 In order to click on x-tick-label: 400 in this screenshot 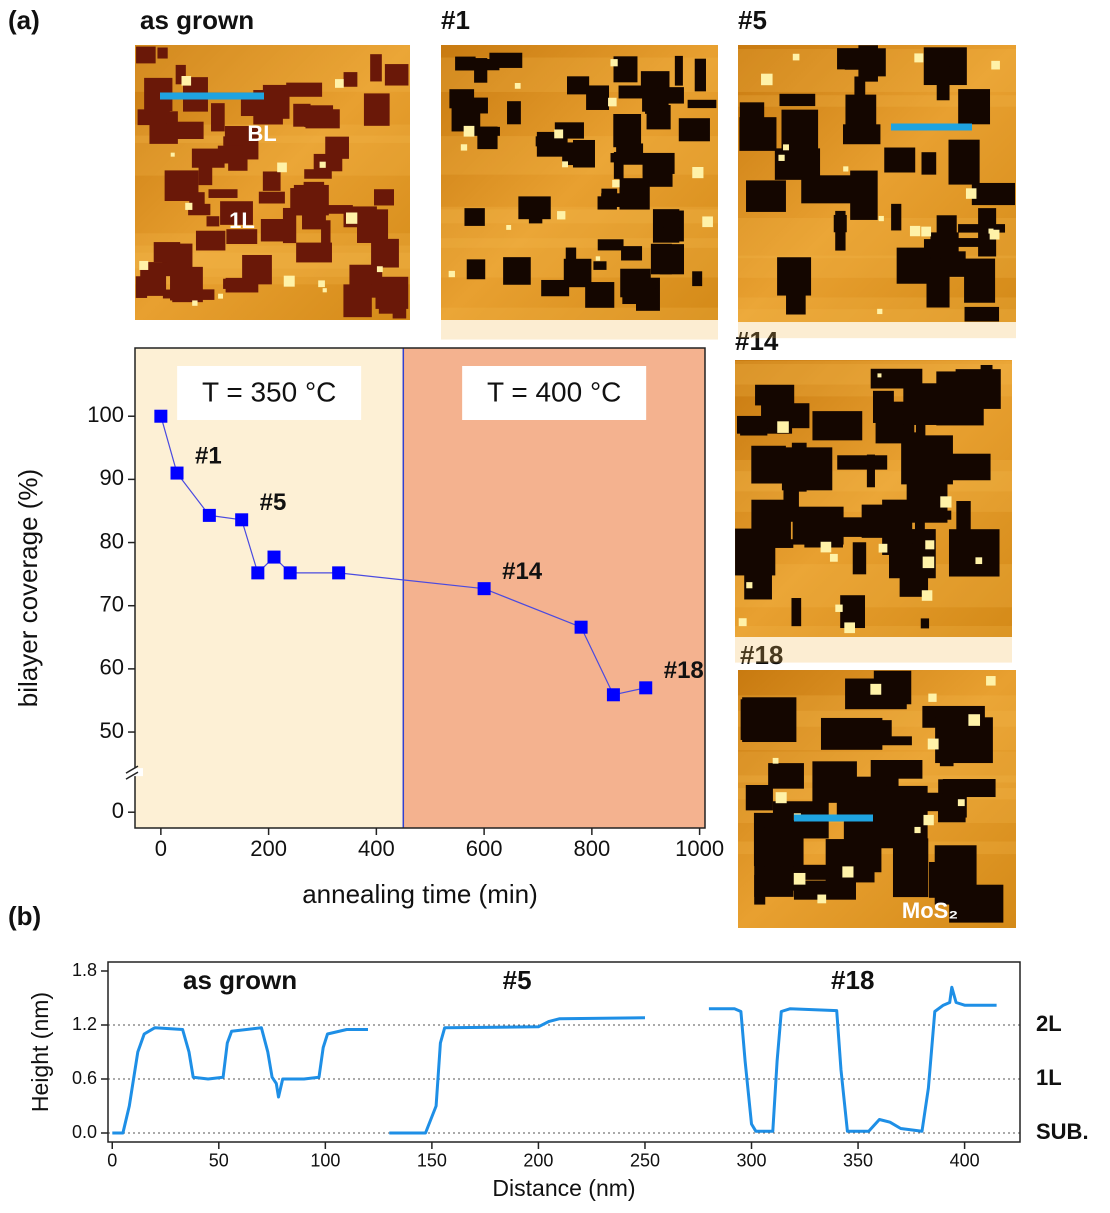, I will do `click(376, 848)`.